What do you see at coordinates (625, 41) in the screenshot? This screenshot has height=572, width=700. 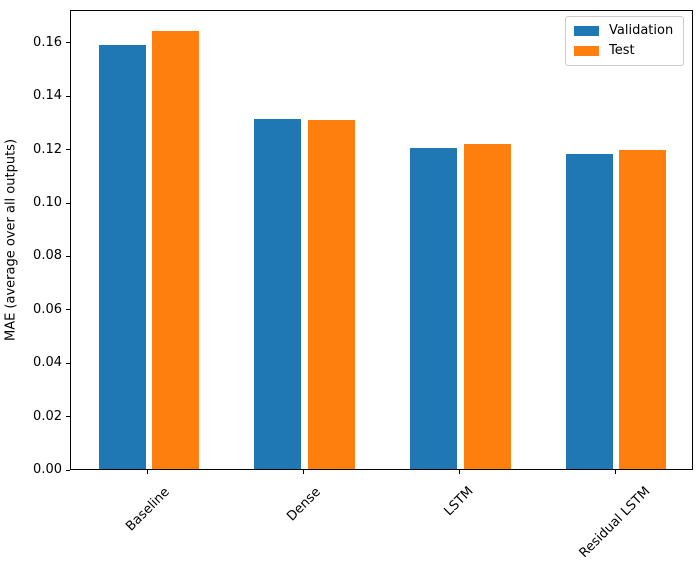 I see `legend: Validation Test` at bounding box center [625, 41].